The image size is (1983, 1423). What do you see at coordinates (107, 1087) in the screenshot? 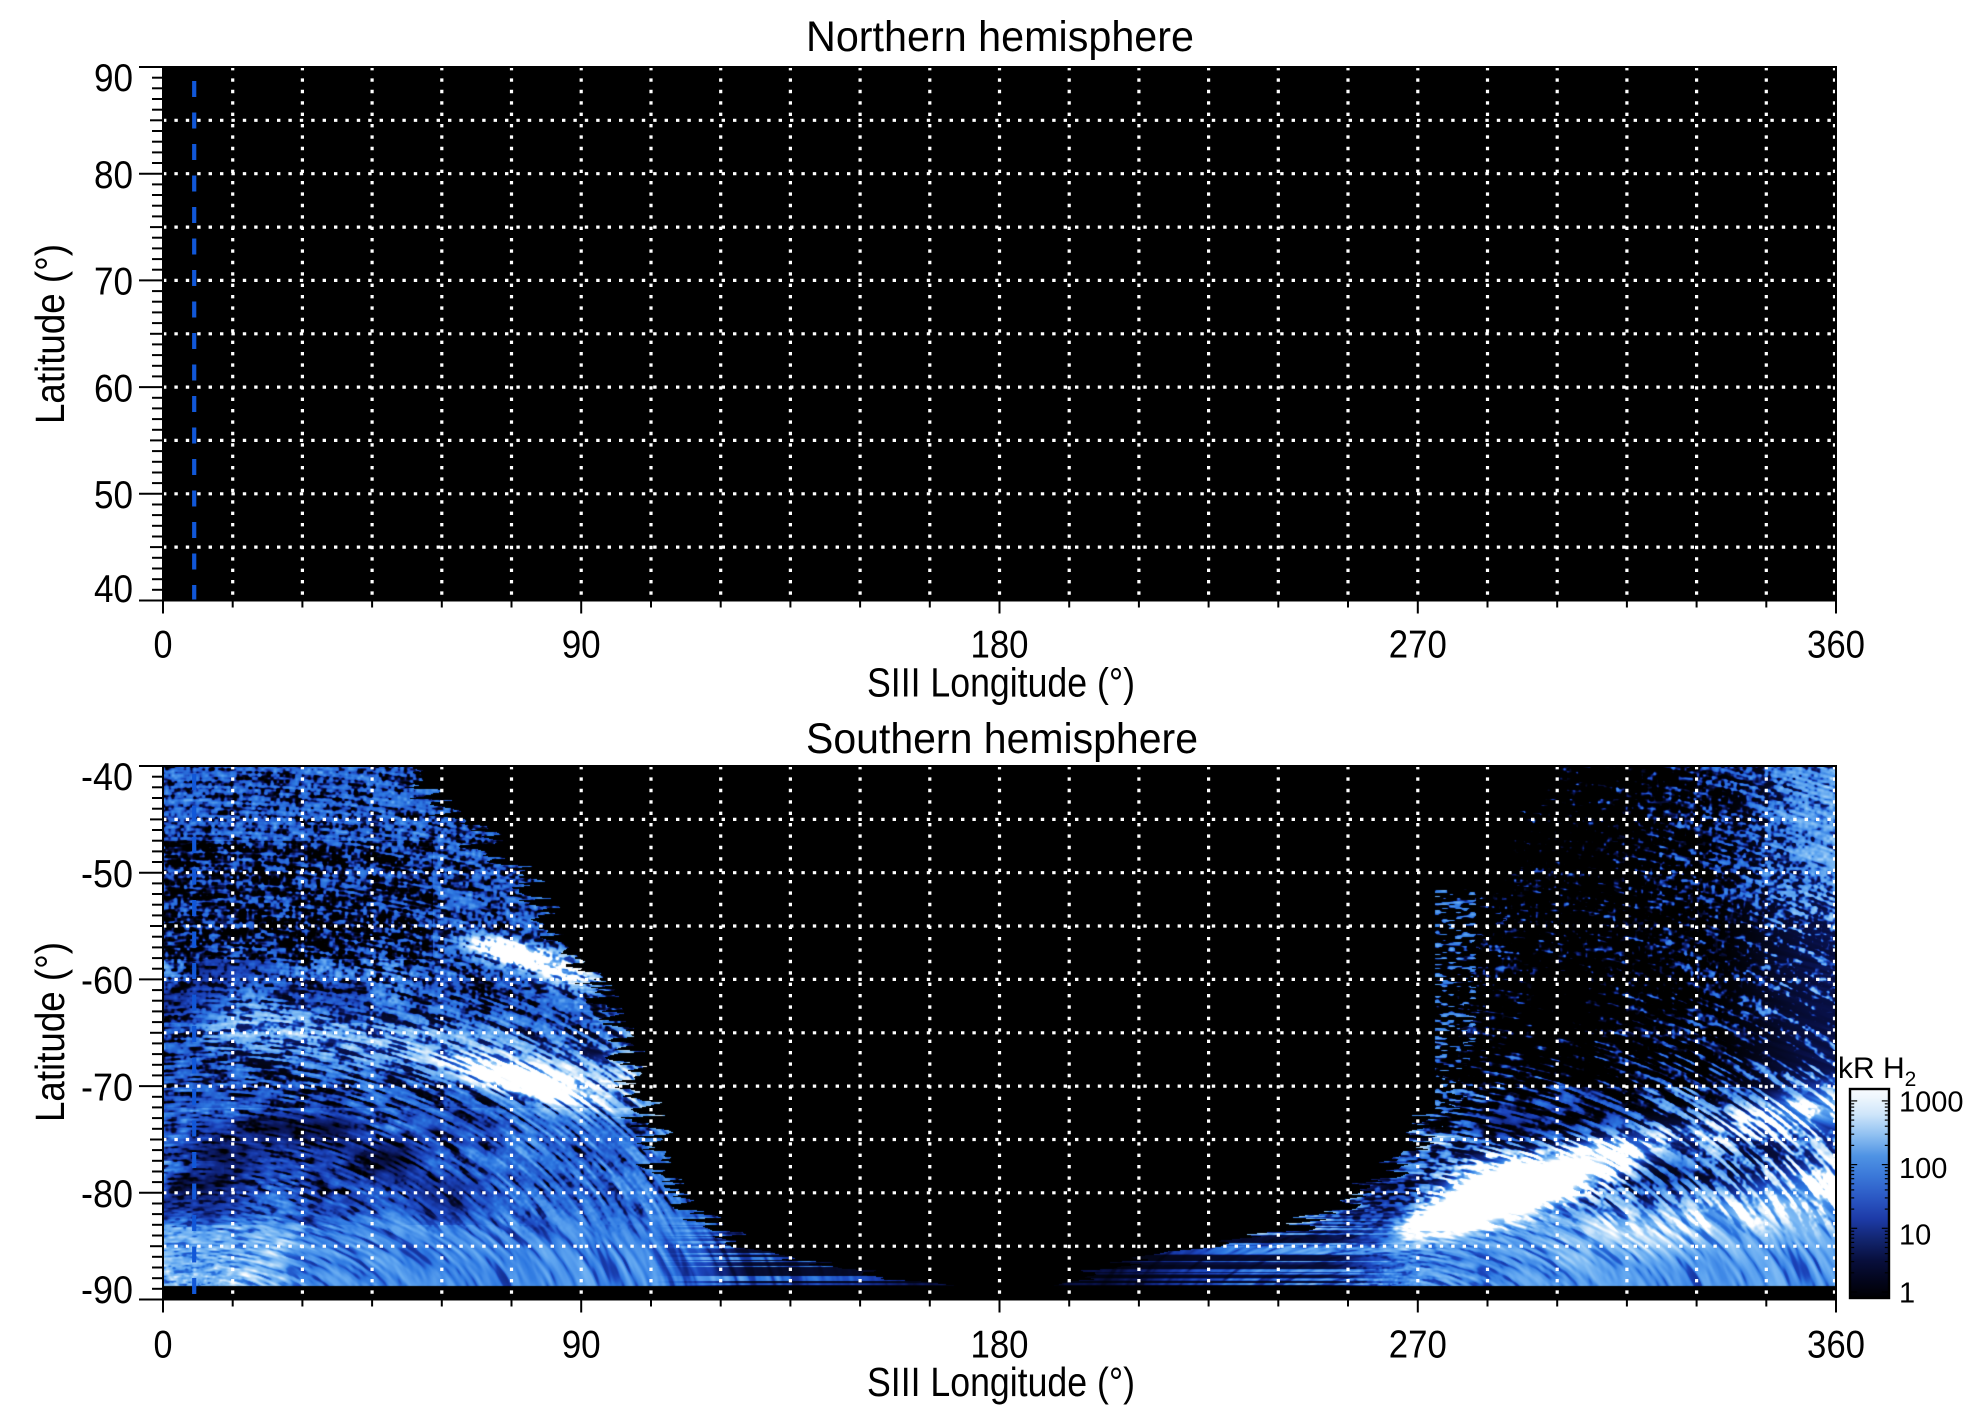
I see `svg-text: -70` at bounding box center [107, 1087].